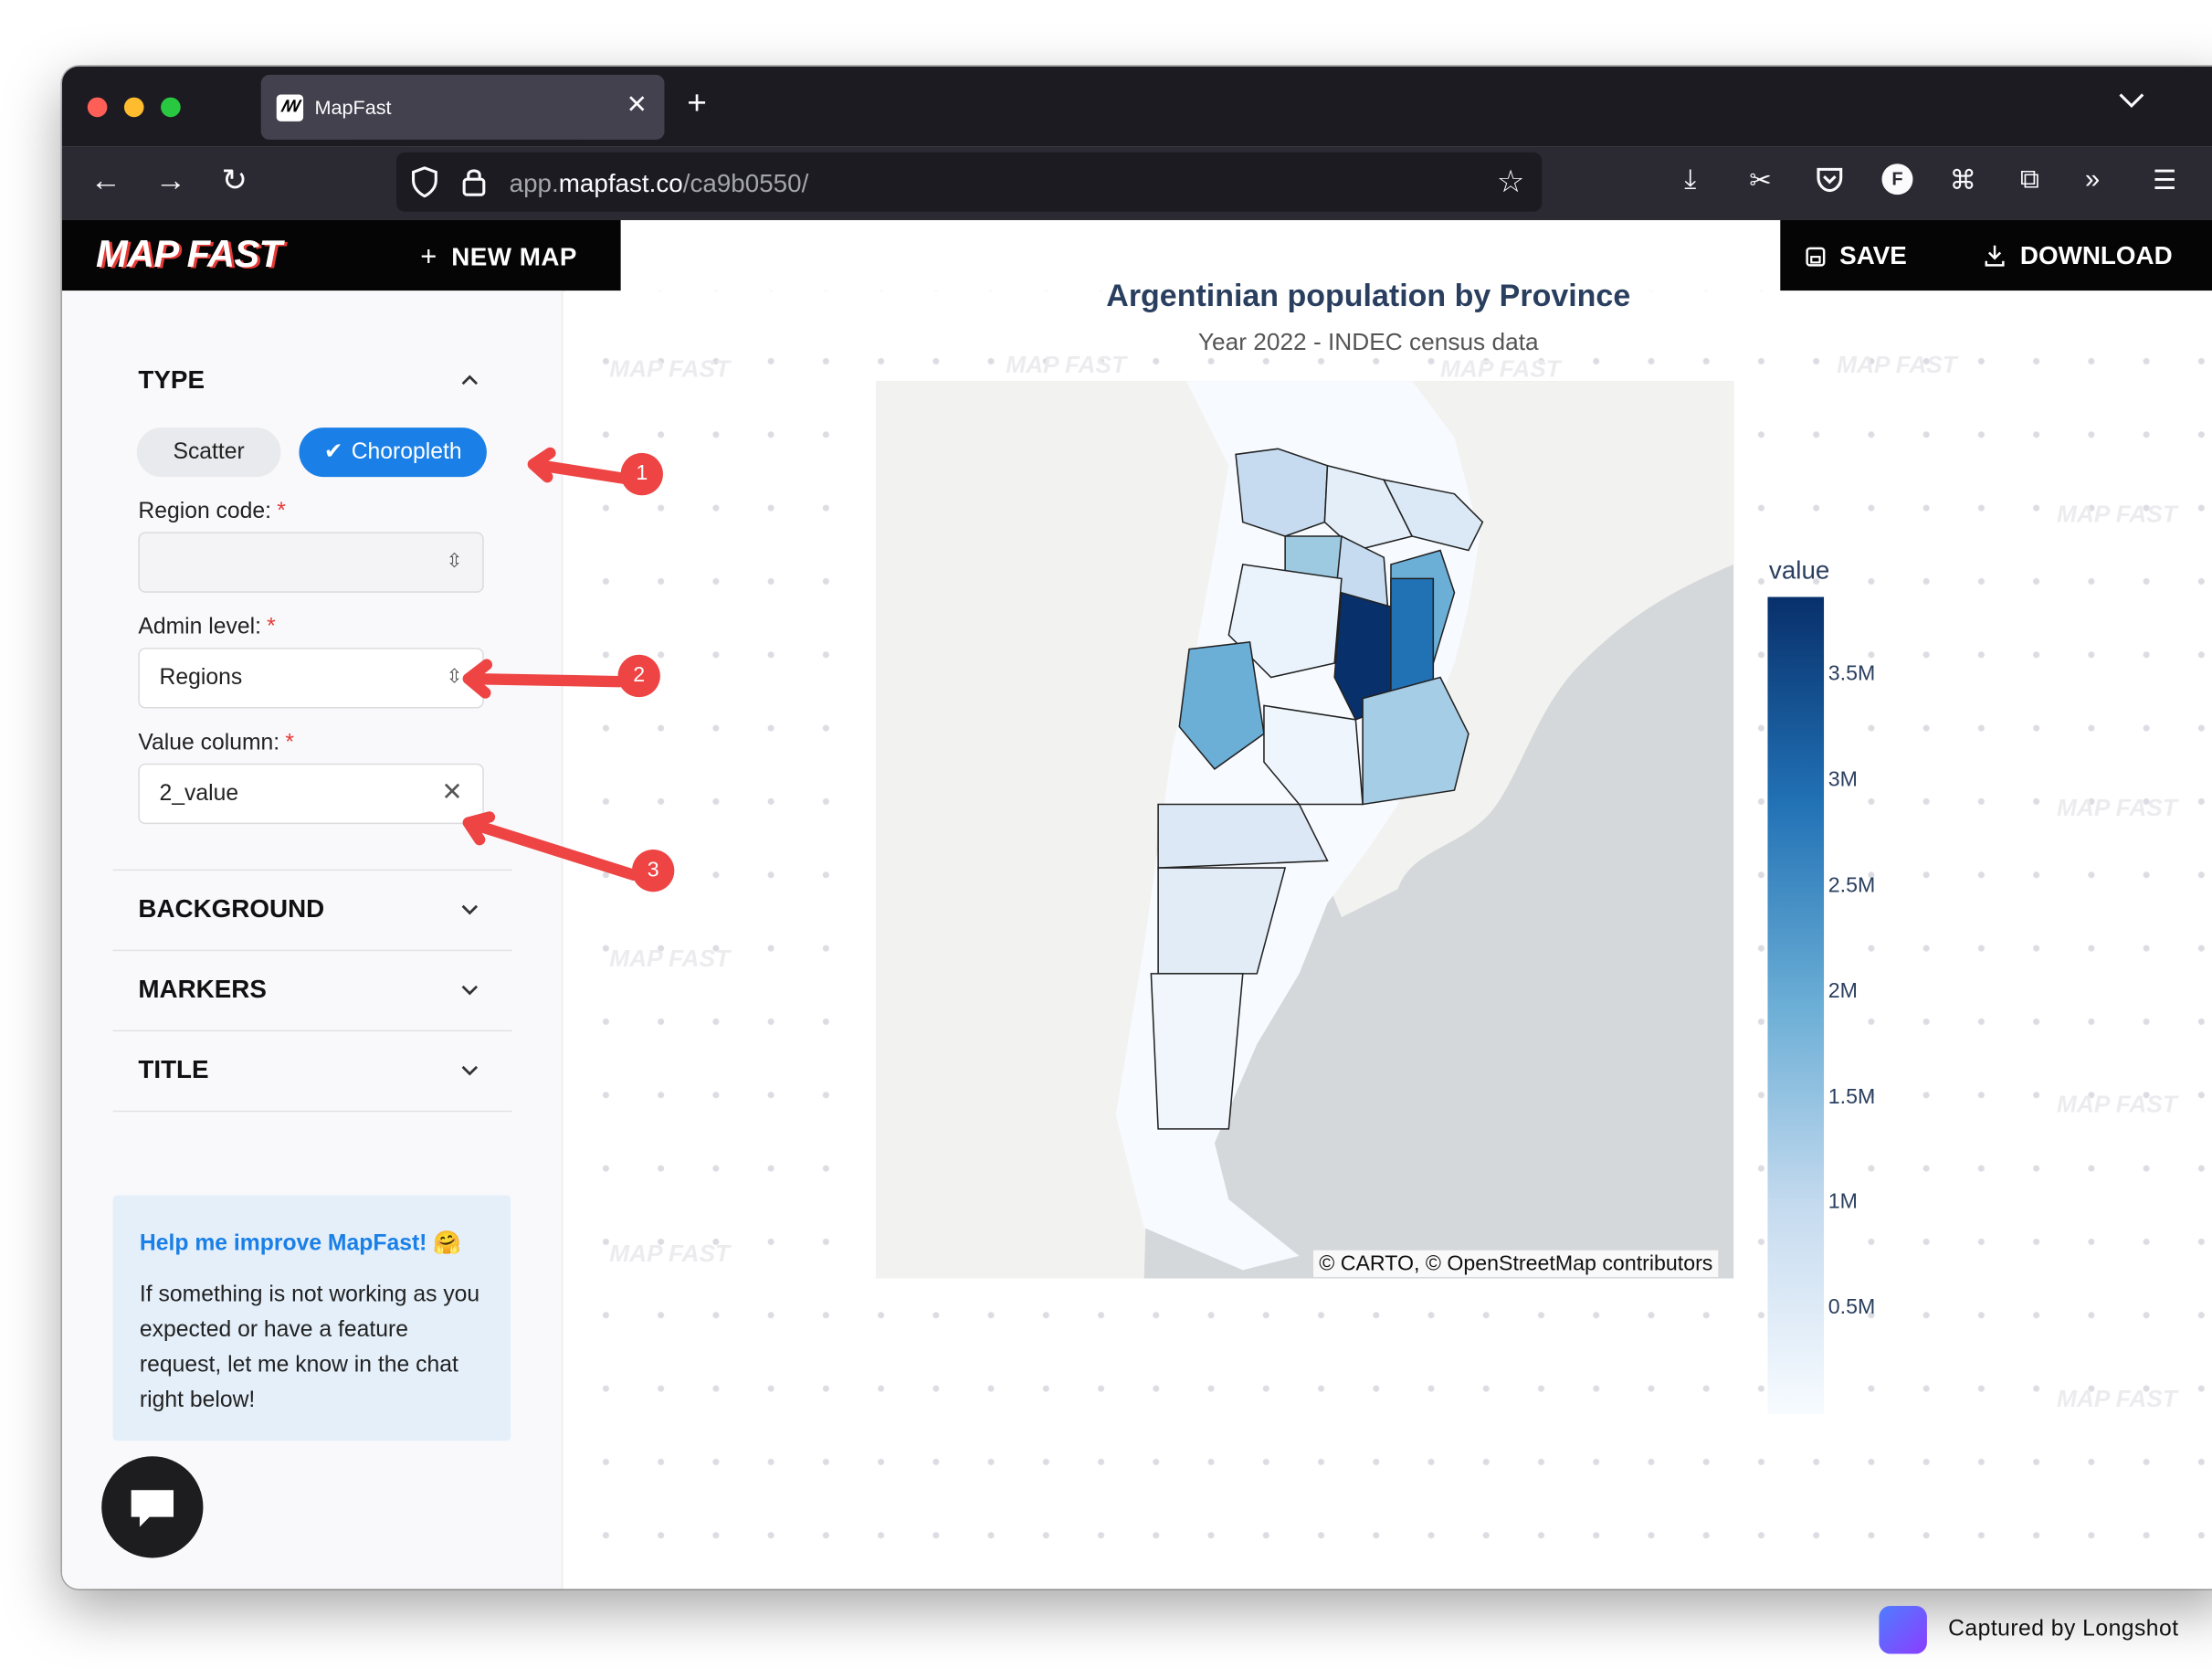 The width and height of the screenshot is (2212, 1668). What do you see at coordinates (171, 379) in the screenshot?
I see `type-section-title: TYPE` at bounding box center [171, 379].